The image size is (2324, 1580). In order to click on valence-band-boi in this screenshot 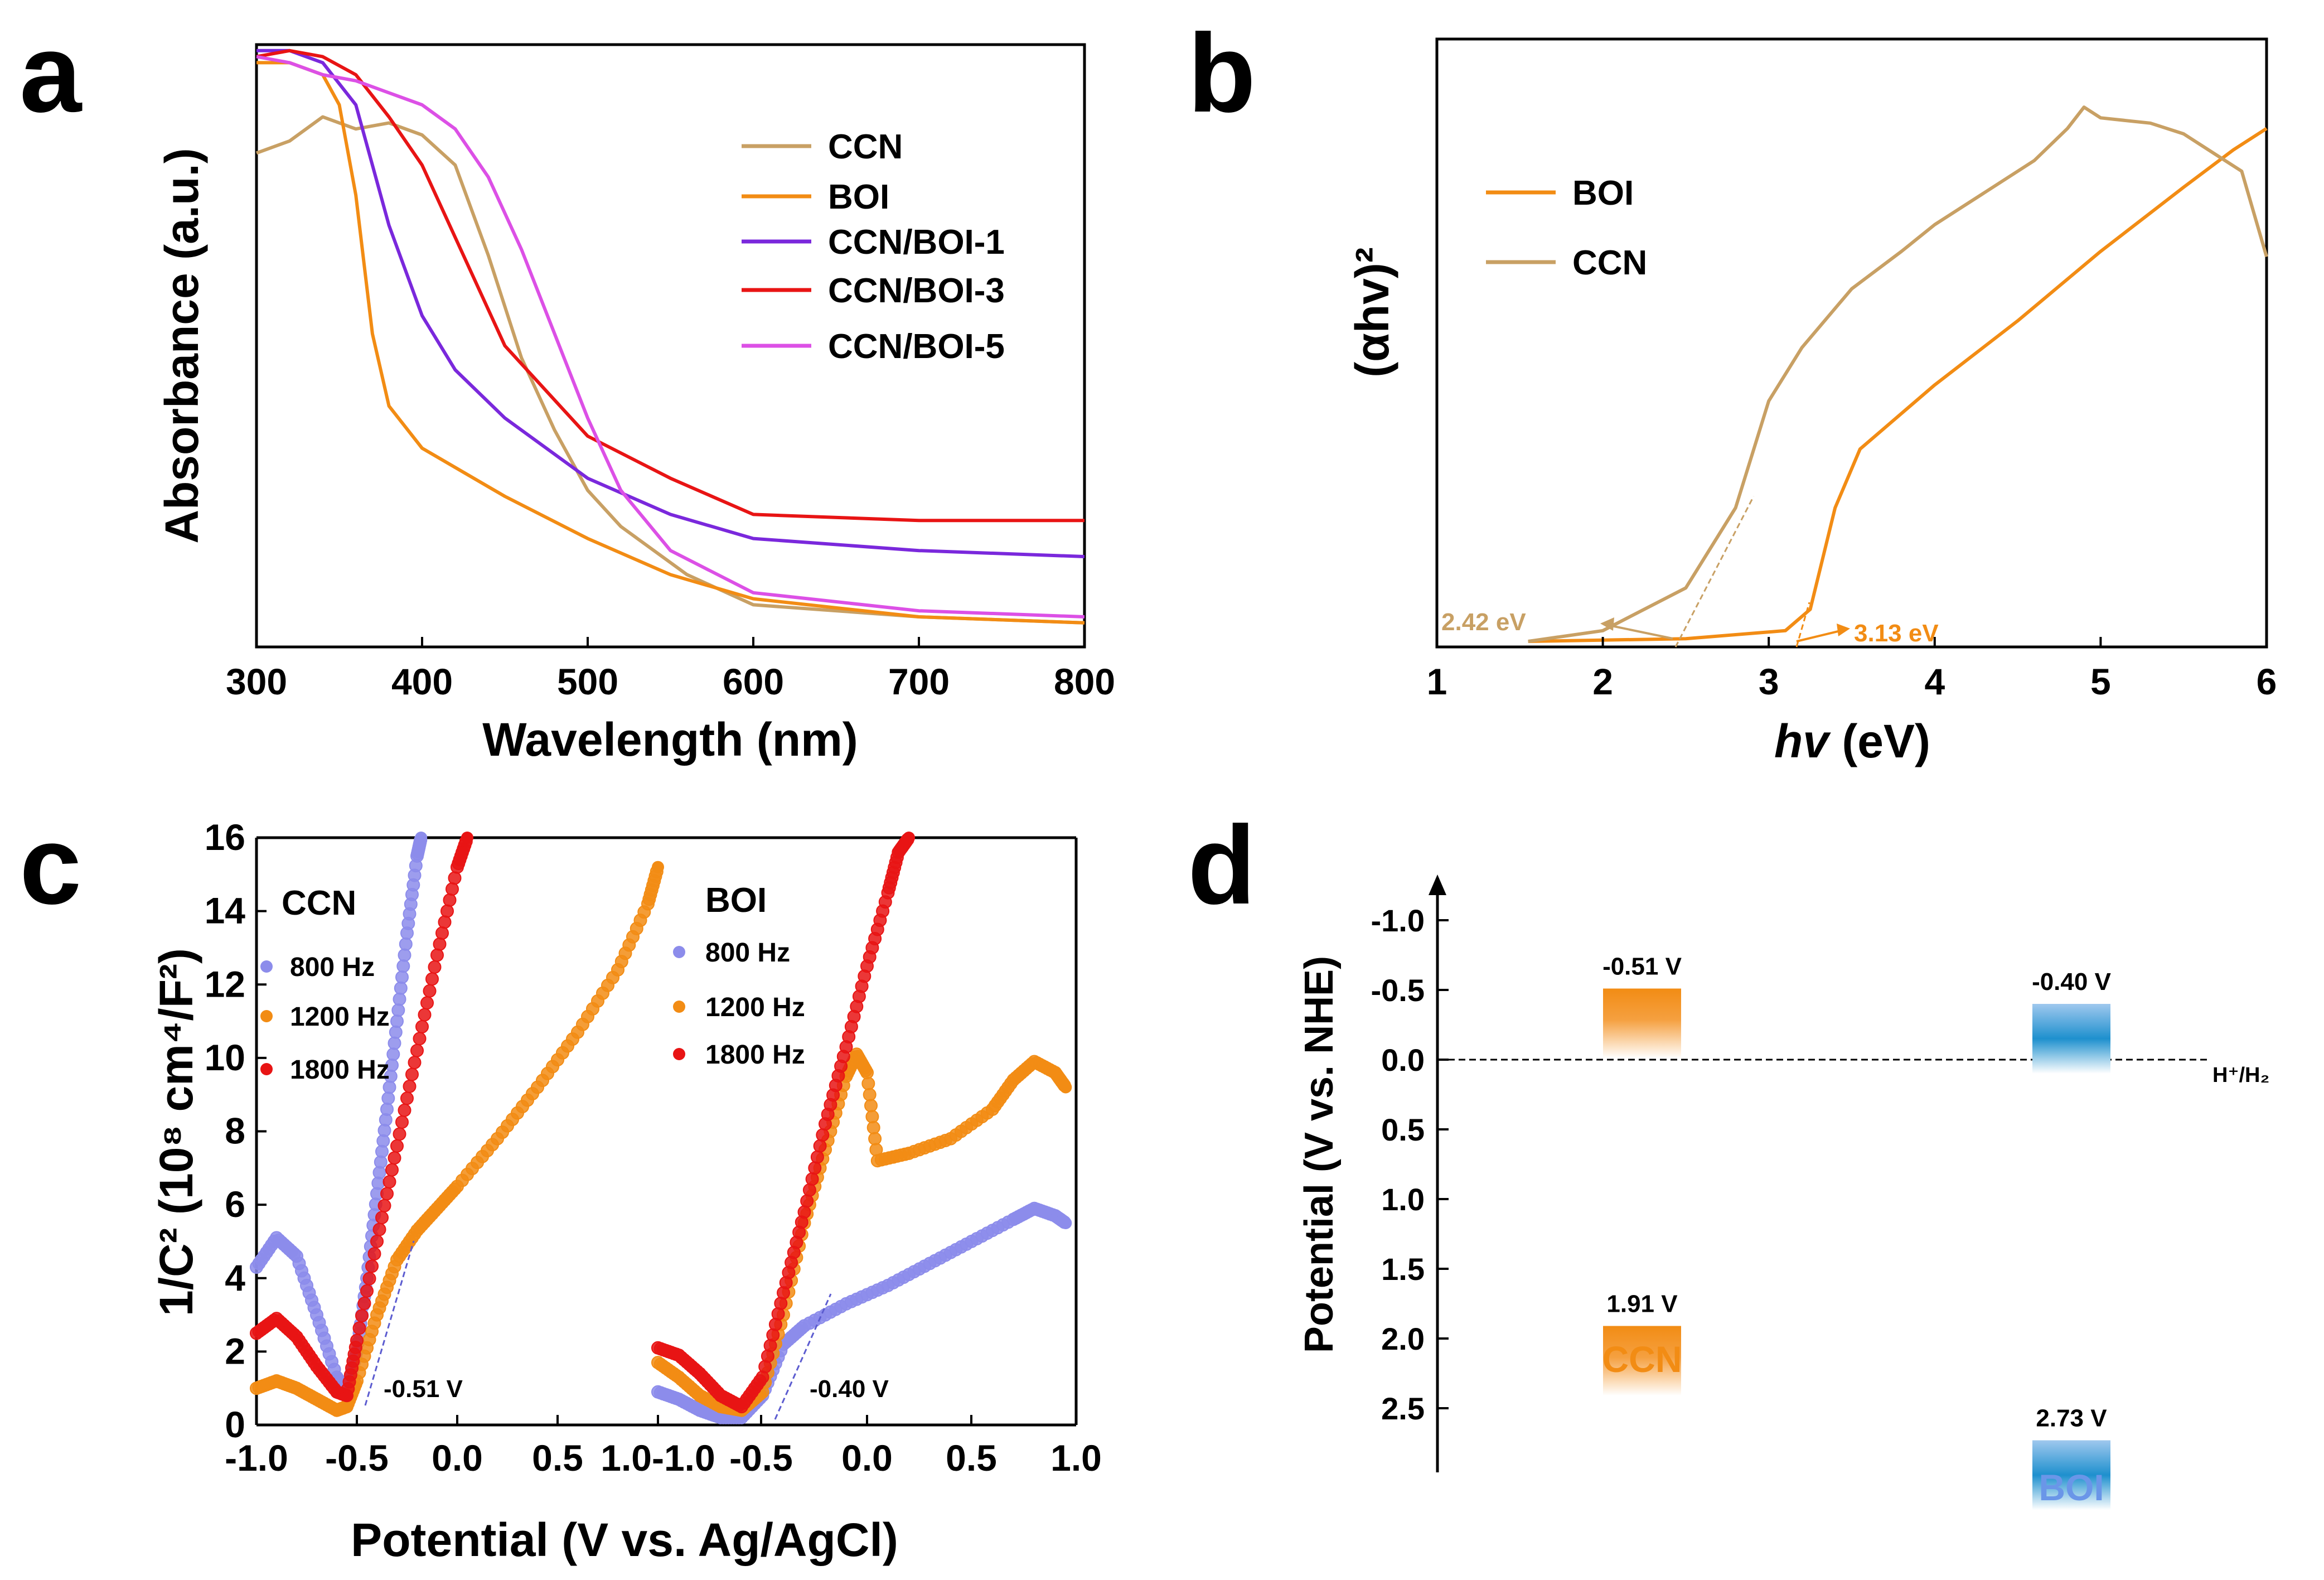, I will do `click(2071, 1475)`.